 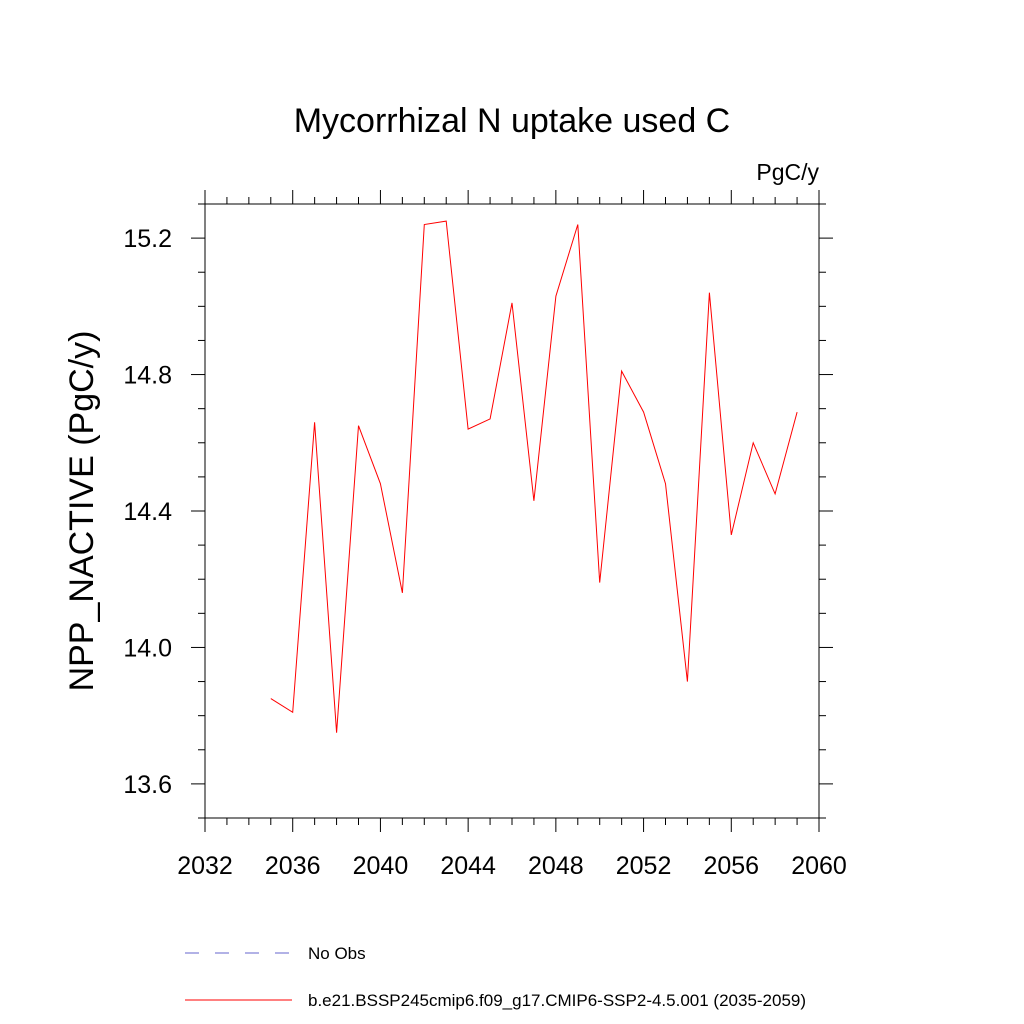 I want to click on y-tick-label: 15.2, so click(x=147, y=239).